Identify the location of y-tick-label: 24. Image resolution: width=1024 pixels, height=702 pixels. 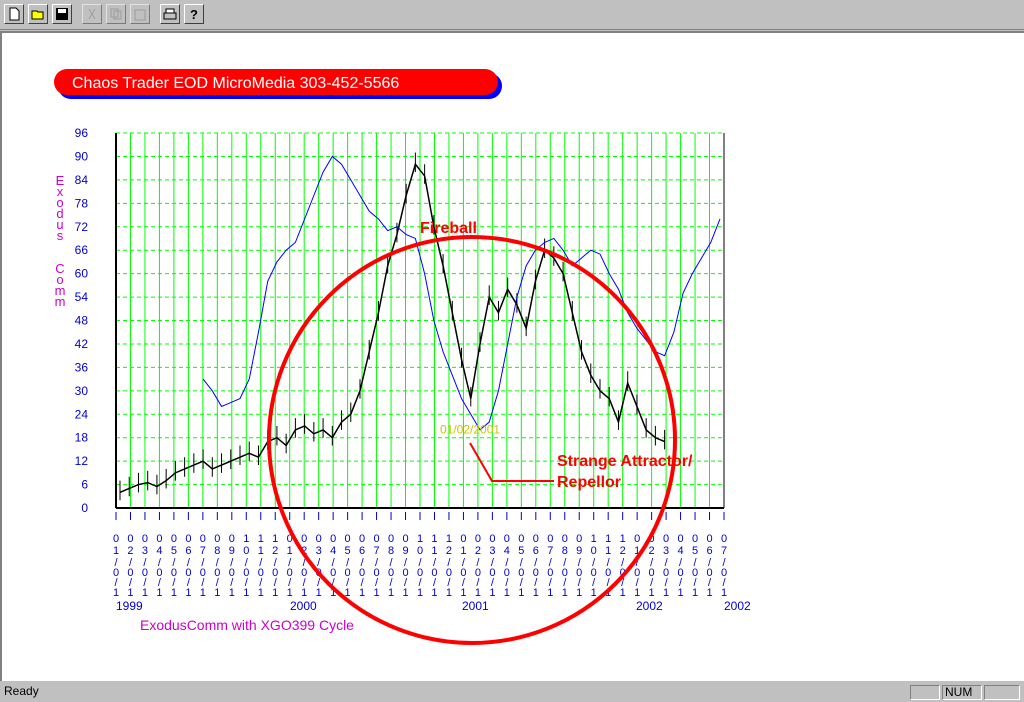
(82, 414).